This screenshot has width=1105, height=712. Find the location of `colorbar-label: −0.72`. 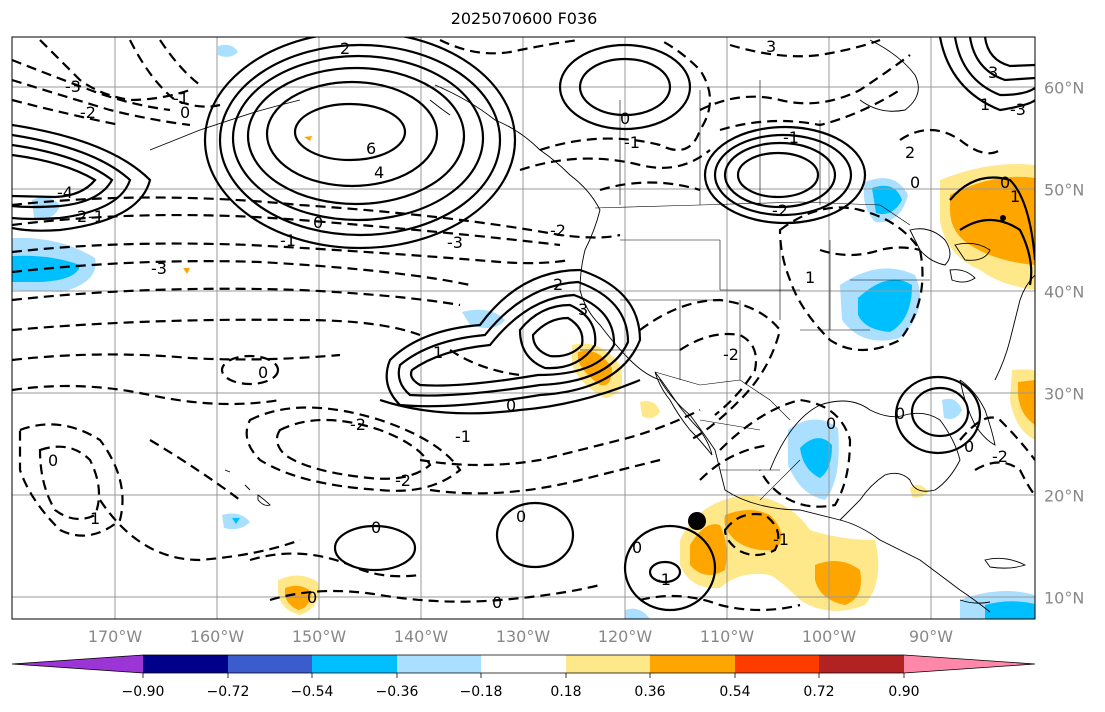

colorbar-label: −0.72 is located at coordinates (228, 692).